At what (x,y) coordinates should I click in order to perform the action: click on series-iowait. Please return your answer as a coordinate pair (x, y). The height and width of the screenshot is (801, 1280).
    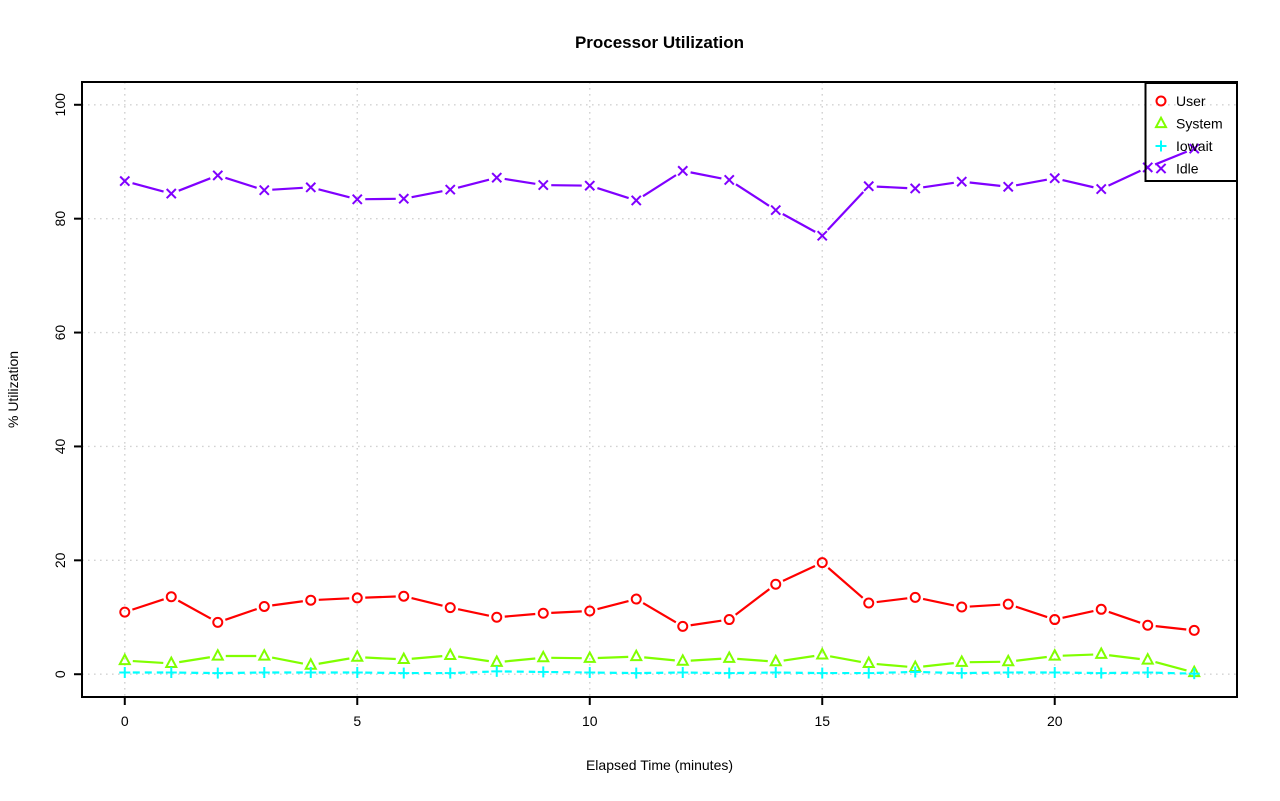
    Looking at the image, I should click on (659, 672).